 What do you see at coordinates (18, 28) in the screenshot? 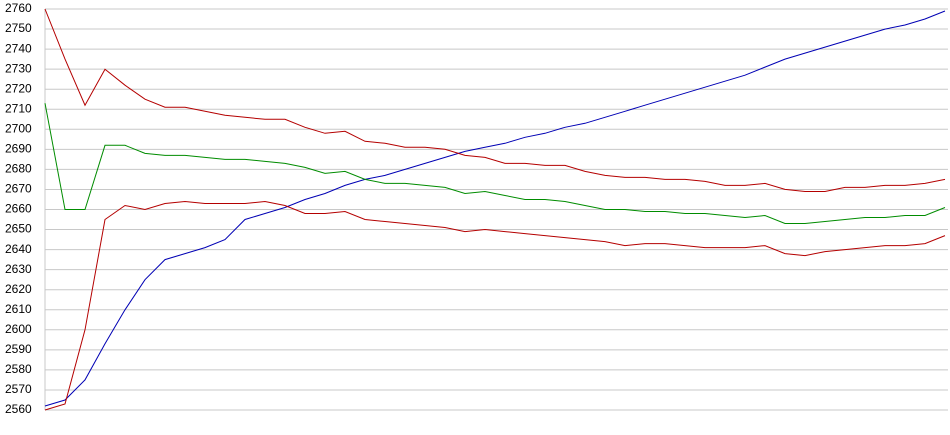
I see `y-tick-label: 2750` at bounding box center [18, 28].